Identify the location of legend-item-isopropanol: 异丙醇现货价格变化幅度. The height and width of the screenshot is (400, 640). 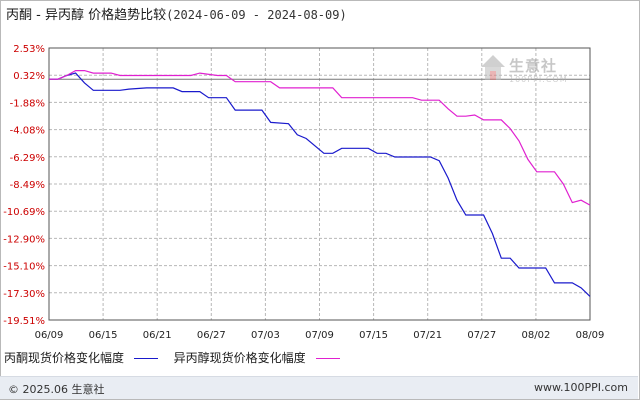
(257, 357).